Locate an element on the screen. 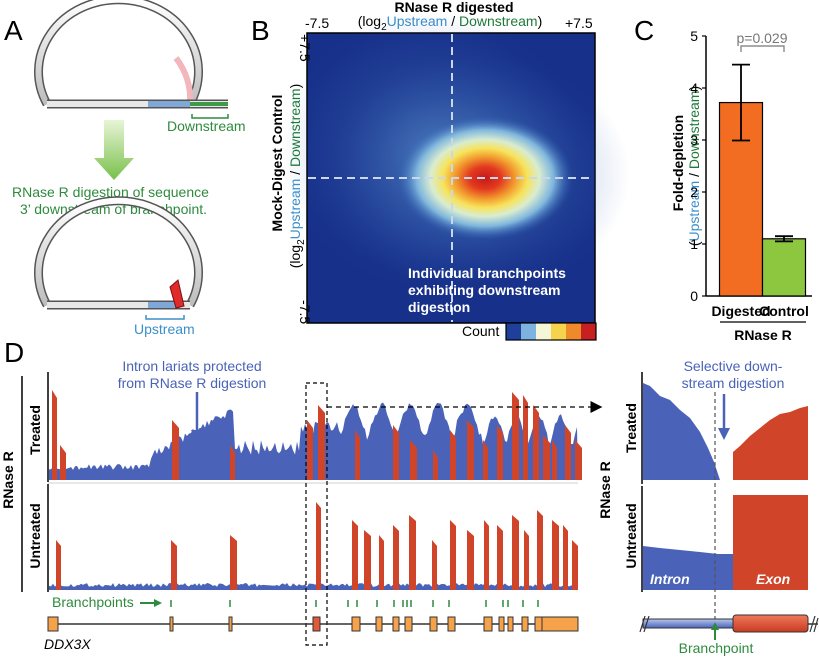 The width and height of the screenshot is (819, 657). zoom-callout-line2: stream digestion is located at coordinates (733, 383).